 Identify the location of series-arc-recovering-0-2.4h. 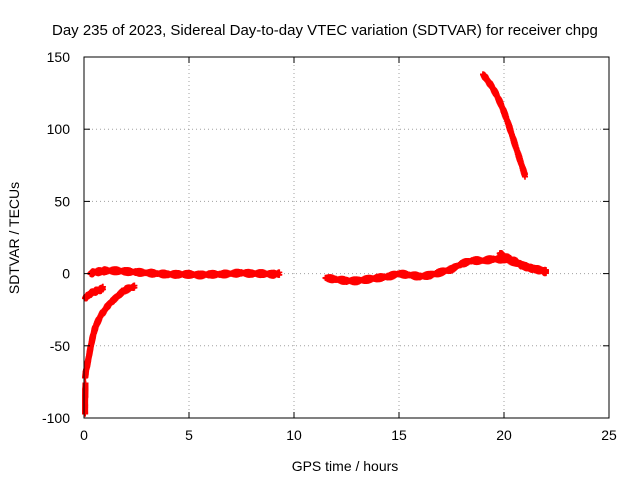
(110, 331).